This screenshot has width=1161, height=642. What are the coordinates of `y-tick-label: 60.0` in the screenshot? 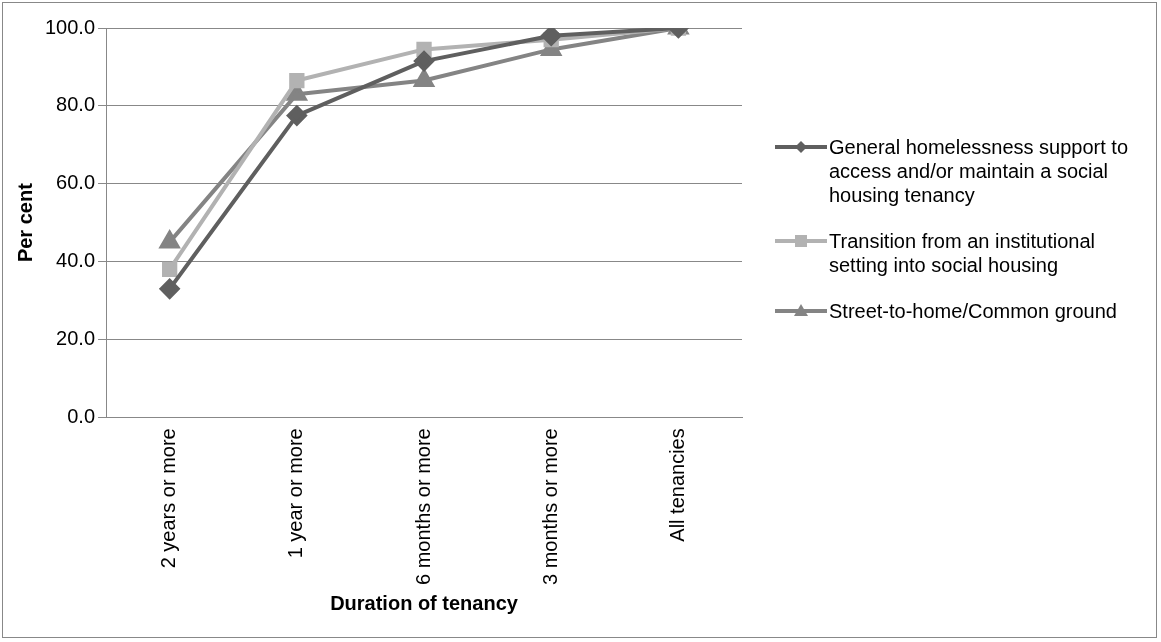 It's located at (76, 182).